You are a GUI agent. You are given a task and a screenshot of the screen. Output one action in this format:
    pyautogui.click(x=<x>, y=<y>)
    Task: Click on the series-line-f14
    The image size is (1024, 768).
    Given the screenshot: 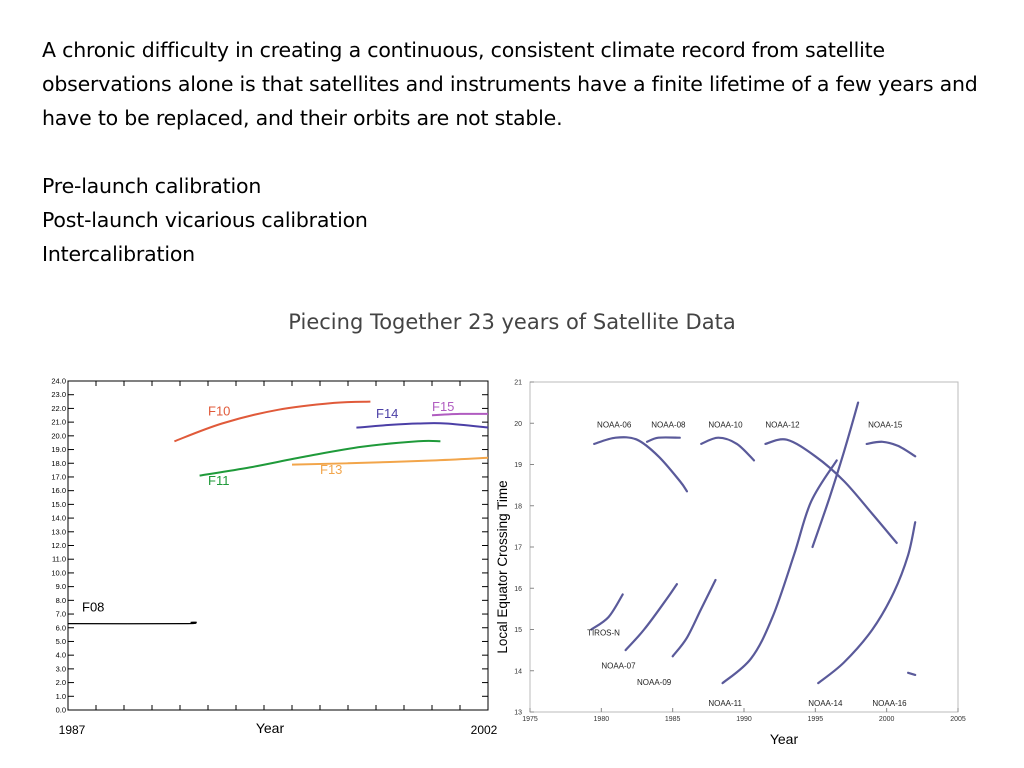 What is the action you would take?
    pyautogui.click(x=422, y=425)
    